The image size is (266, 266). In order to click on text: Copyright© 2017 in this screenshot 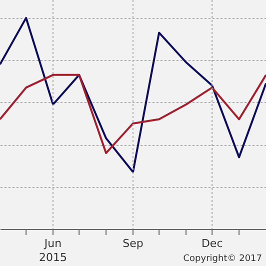, I will do `click(222, 259)`.